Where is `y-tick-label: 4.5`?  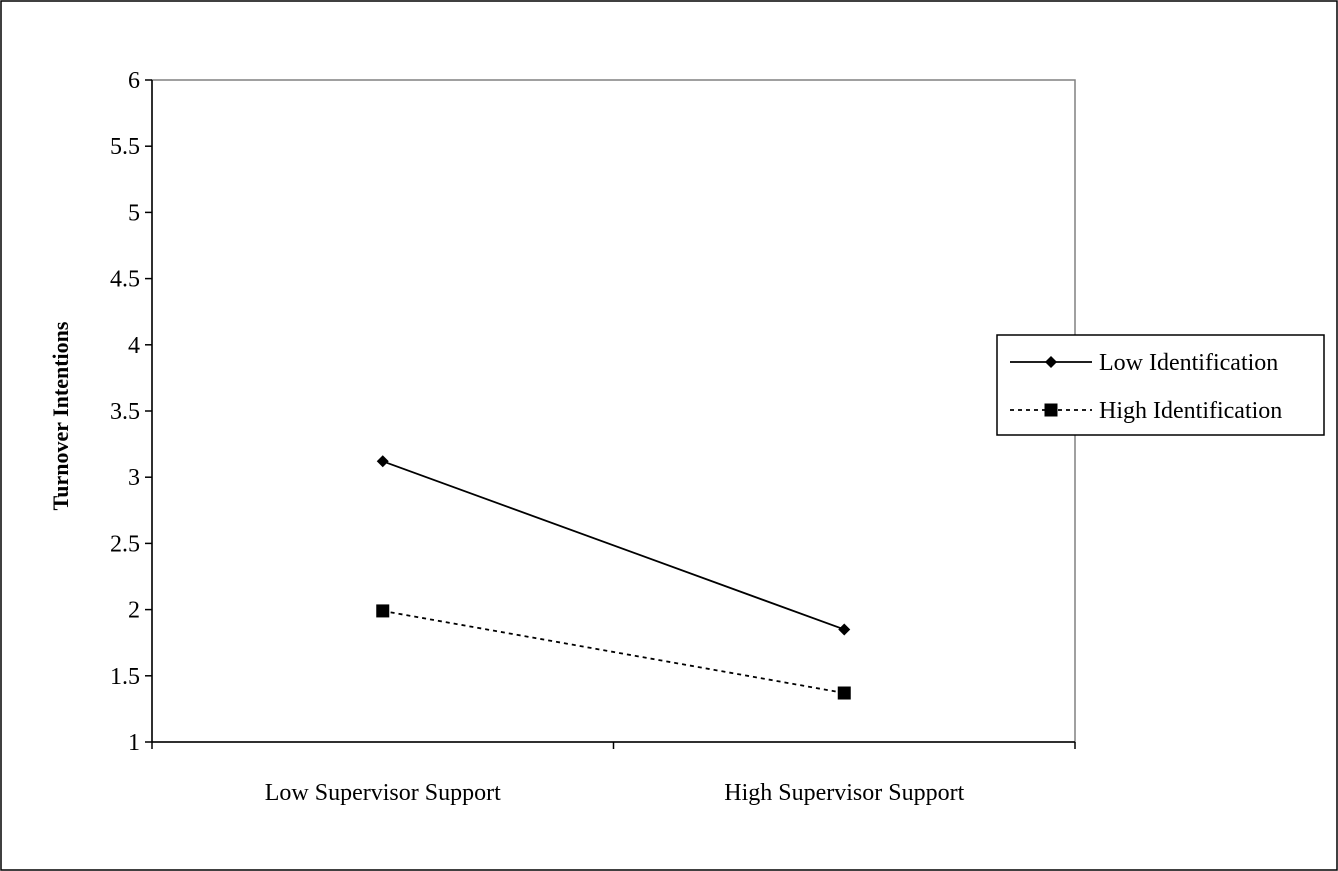 y-tick-label: 4.5 is located at coordinates (125, 280).